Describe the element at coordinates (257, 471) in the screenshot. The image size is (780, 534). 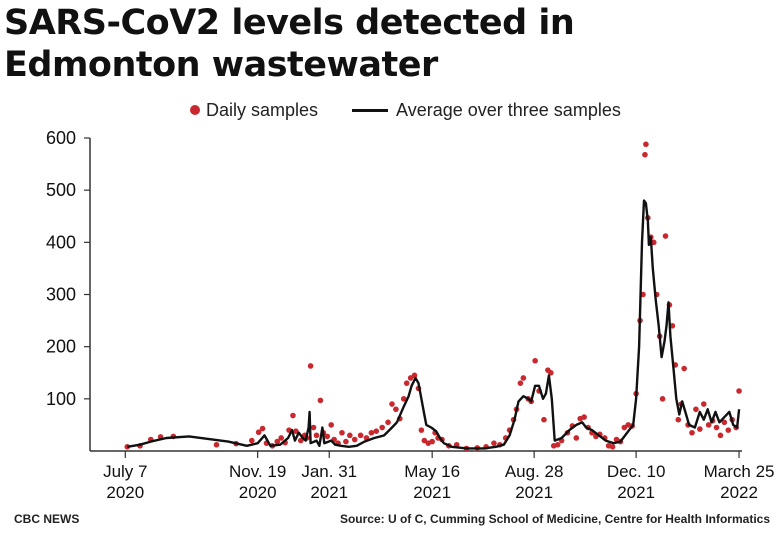
I see `x-tick-label: Nov. 19` at that location.